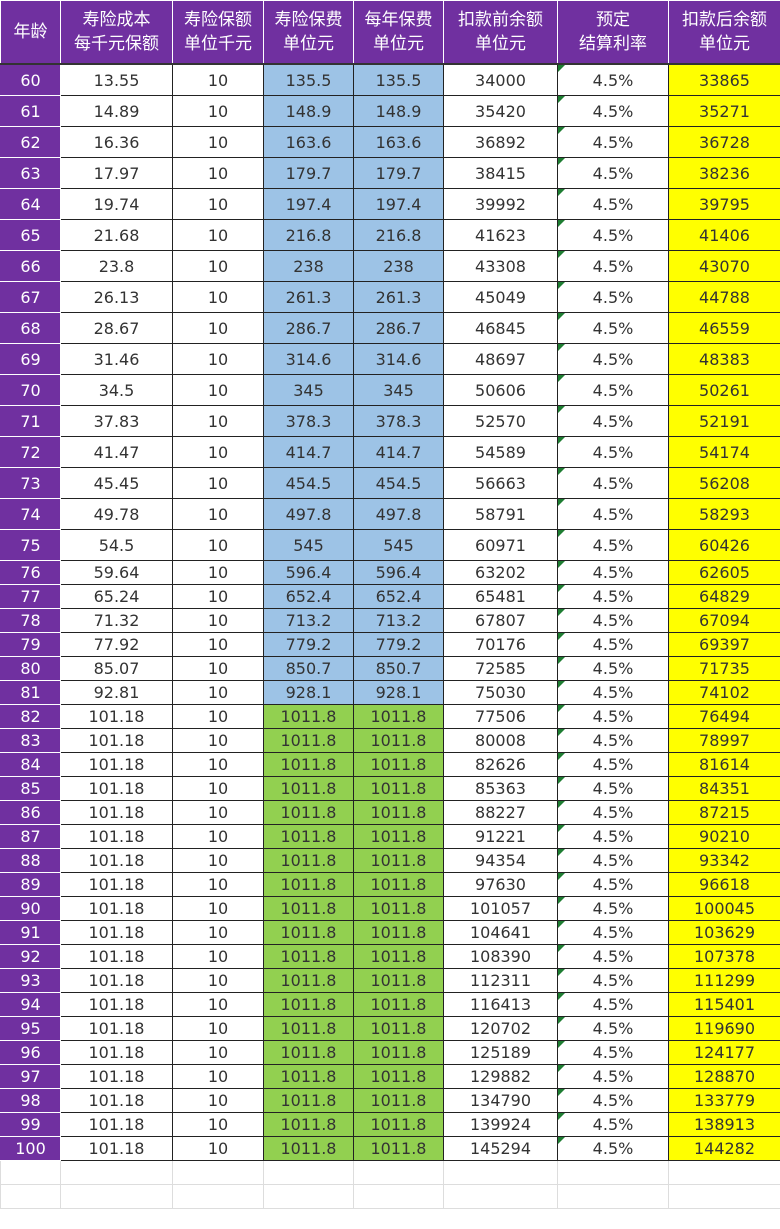 This screenshot has width=780, height=1229. Describe the element at coordinates (30, 692) in the screenshot. I see `cell-age: 81` at that location.